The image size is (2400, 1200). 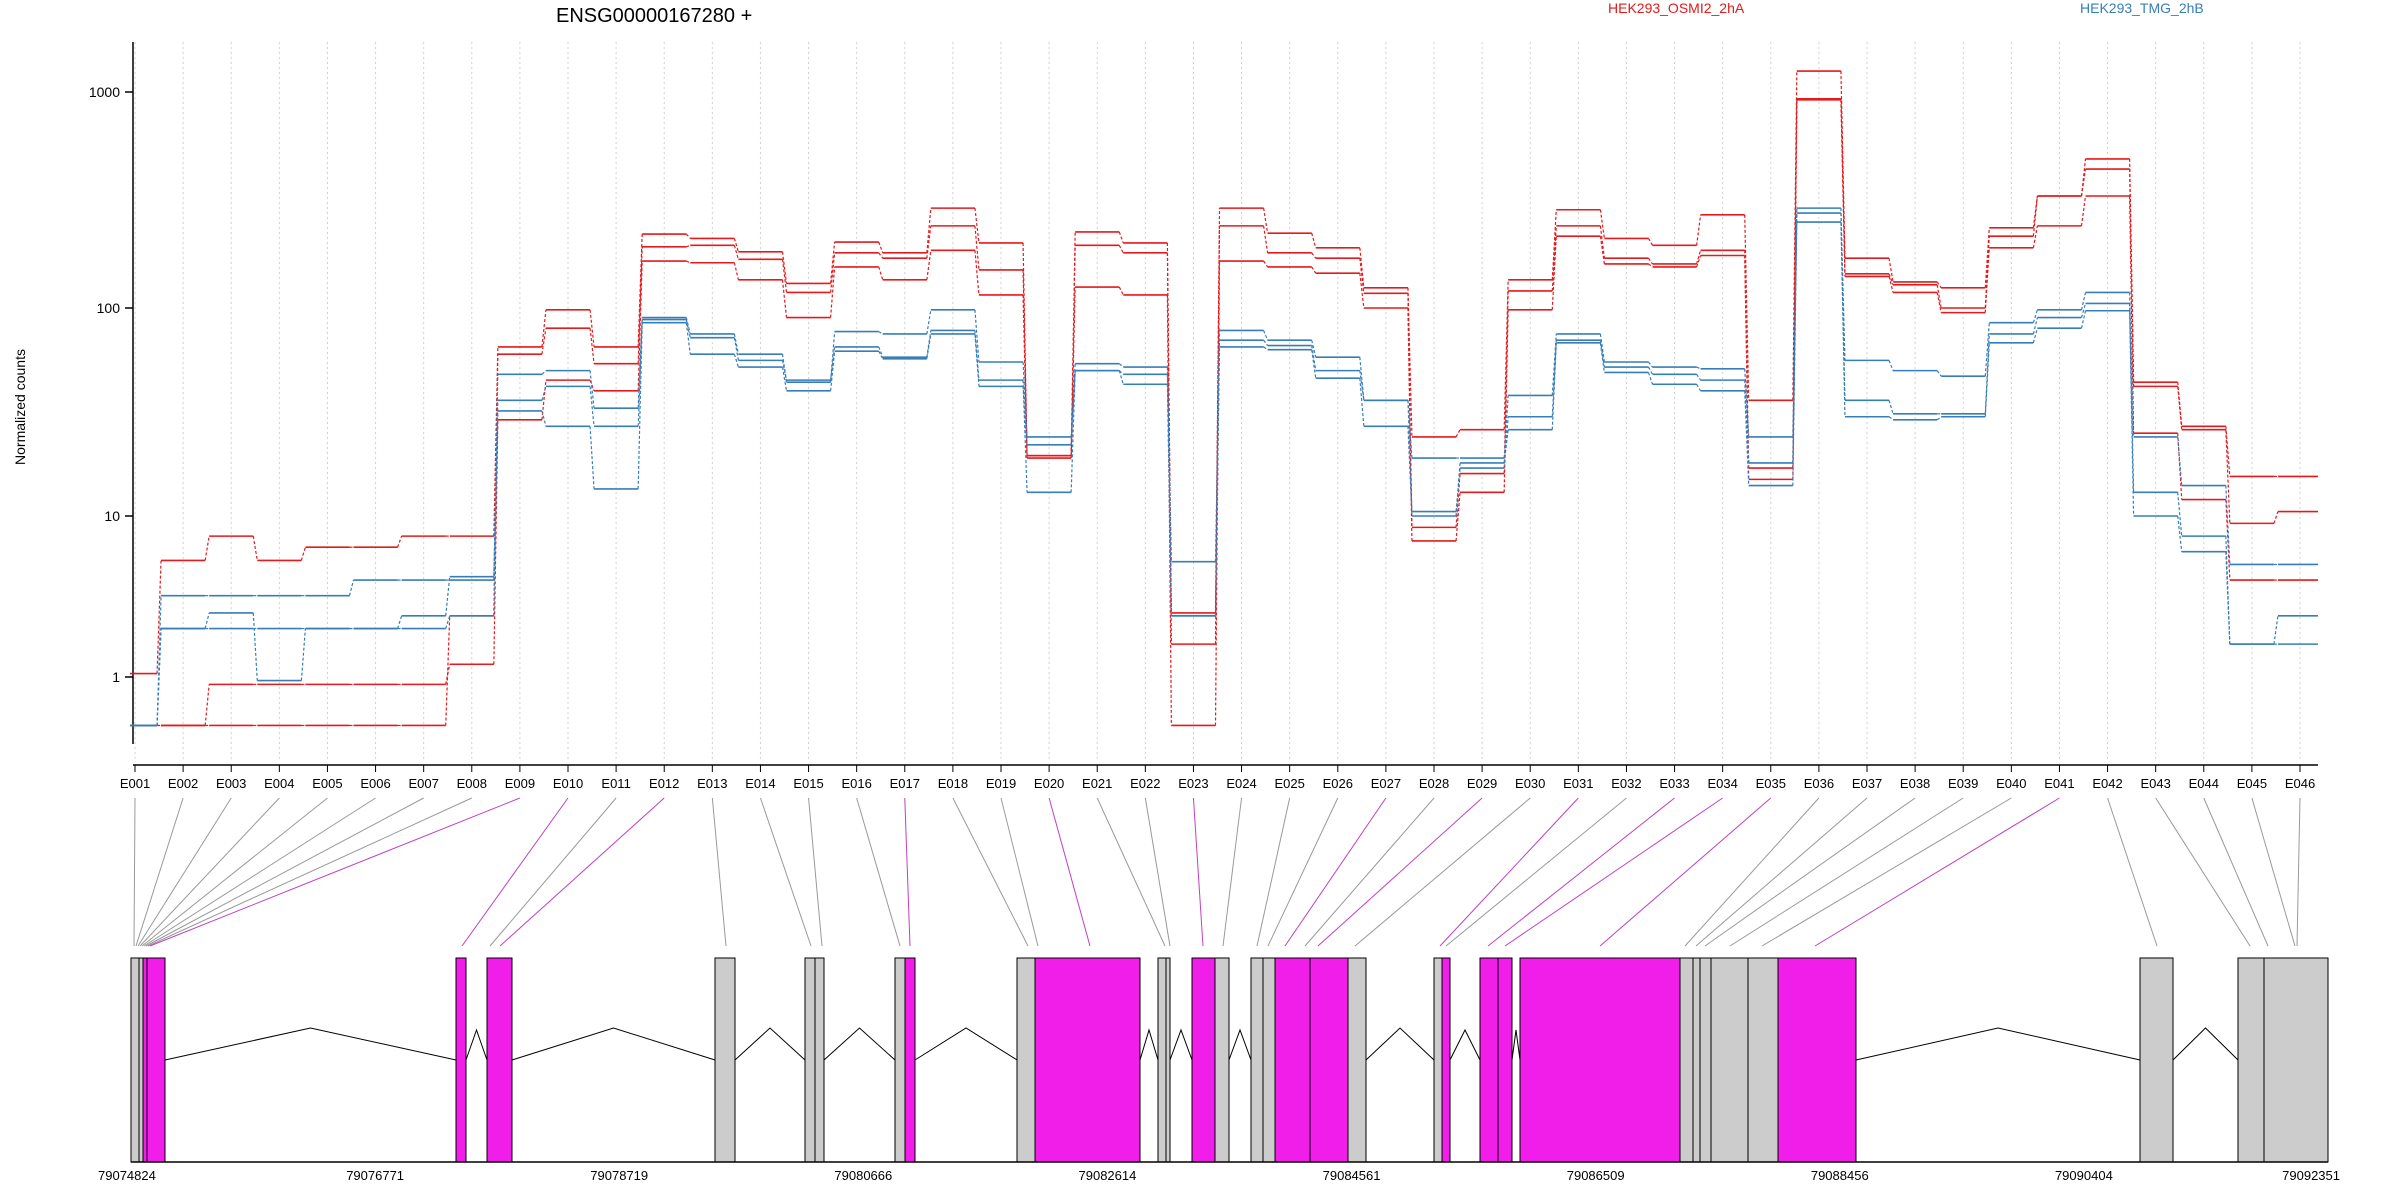 What do you see at coordinates (615, 783) in the screenshot?
I see `exon-label: E011` at bounding box center [615, 783].